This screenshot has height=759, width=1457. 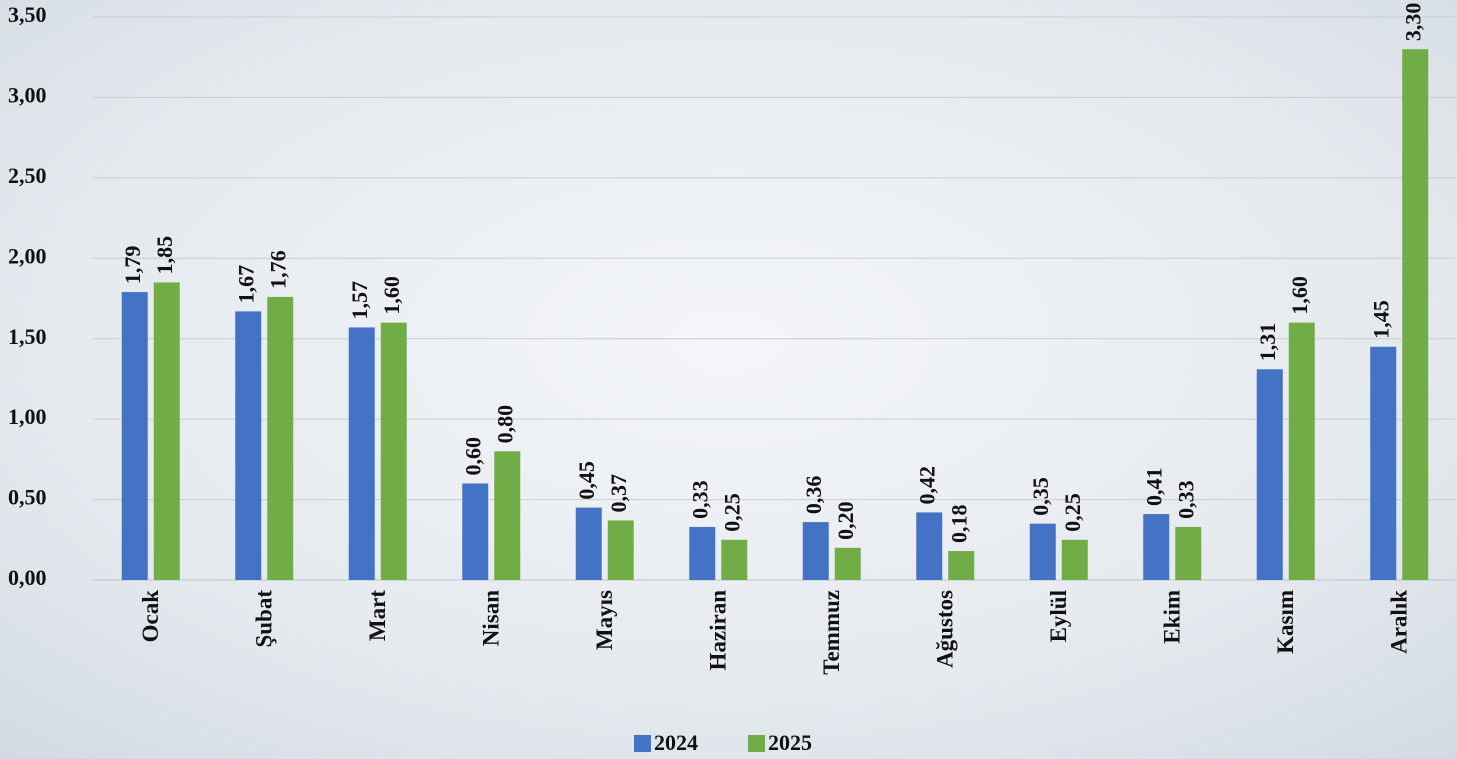 I want to click on value-label: 0,60, so click(x=472, y=456).